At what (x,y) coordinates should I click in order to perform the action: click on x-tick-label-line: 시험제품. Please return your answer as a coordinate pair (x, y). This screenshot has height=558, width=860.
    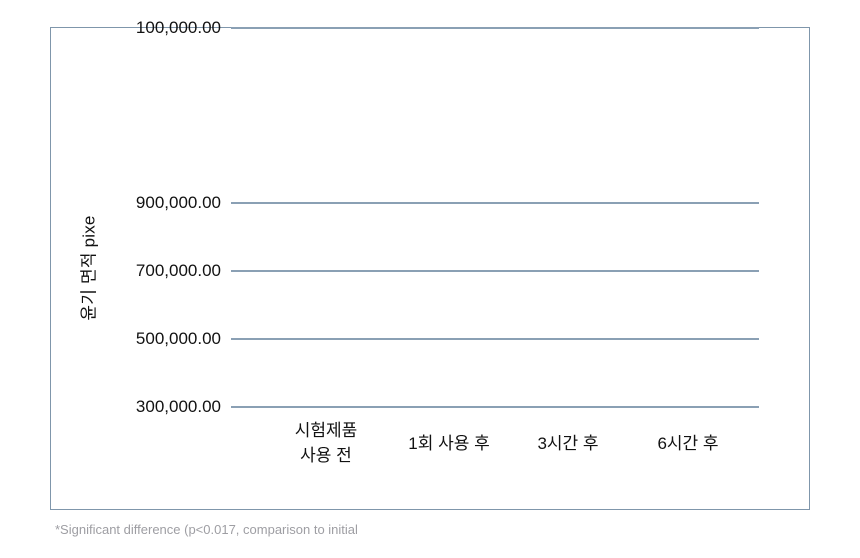
    Looking at the image, I should click on (326, 430).